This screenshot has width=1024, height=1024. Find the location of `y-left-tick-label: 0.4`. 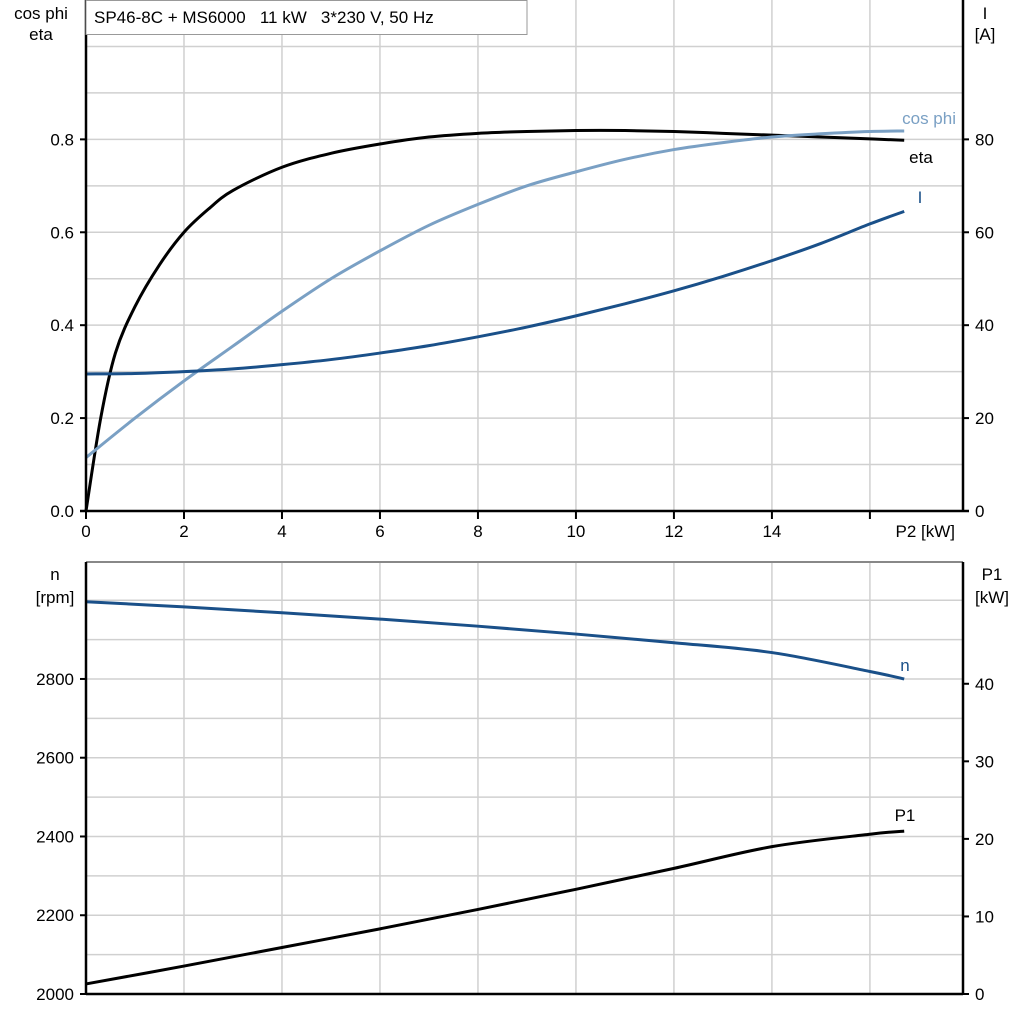

y-left-tick-label: 0.4 is located at coordinates (62, 325).